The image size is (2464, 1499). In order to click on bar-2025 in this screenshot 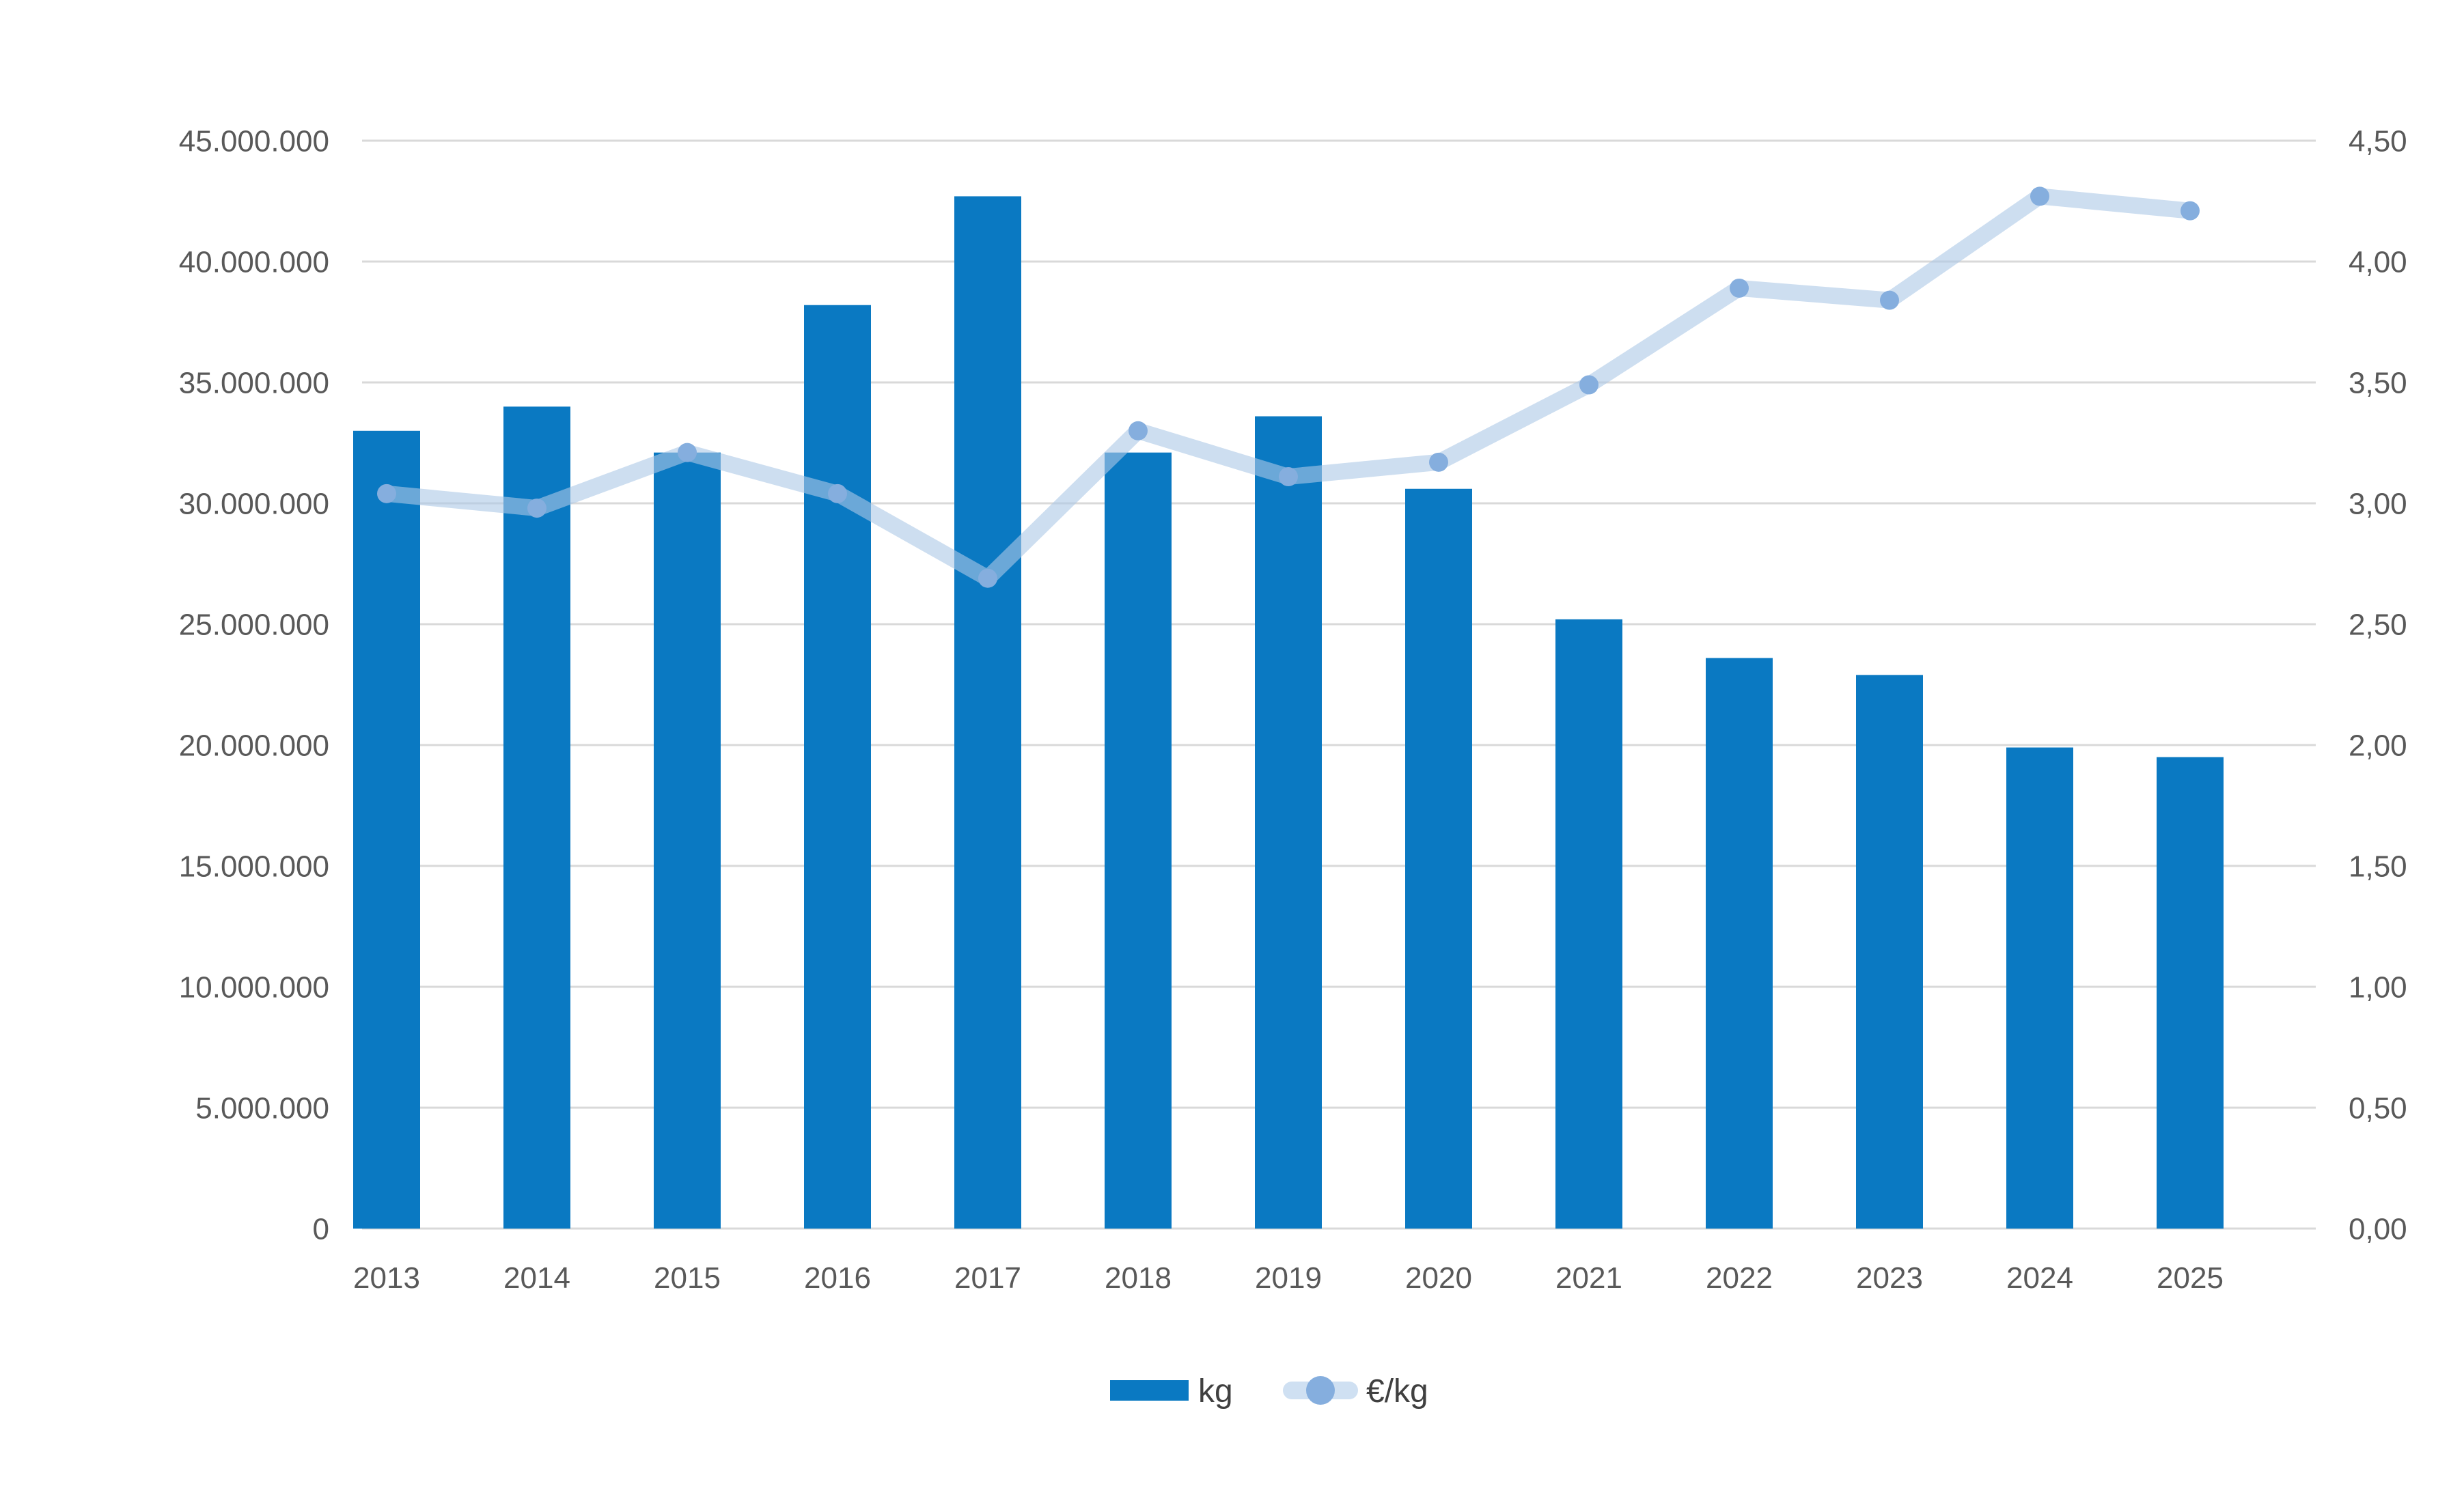, I will do `click(2190, 993)`.